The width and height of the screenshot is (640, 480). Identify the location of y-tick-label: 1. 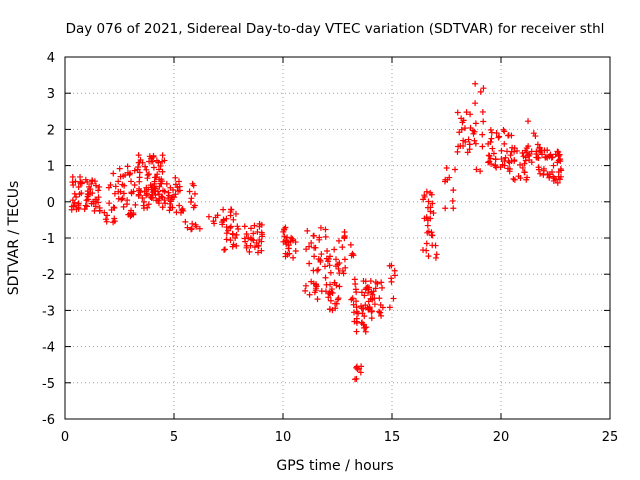
(51, 167).